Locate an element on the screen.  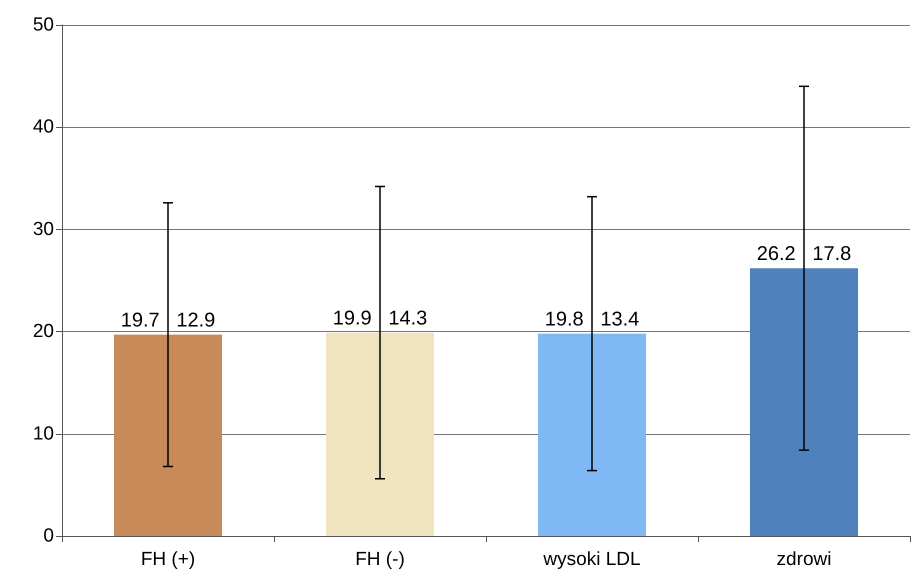
x-tick-label: zdrowi is located at coordinates (804, 559).